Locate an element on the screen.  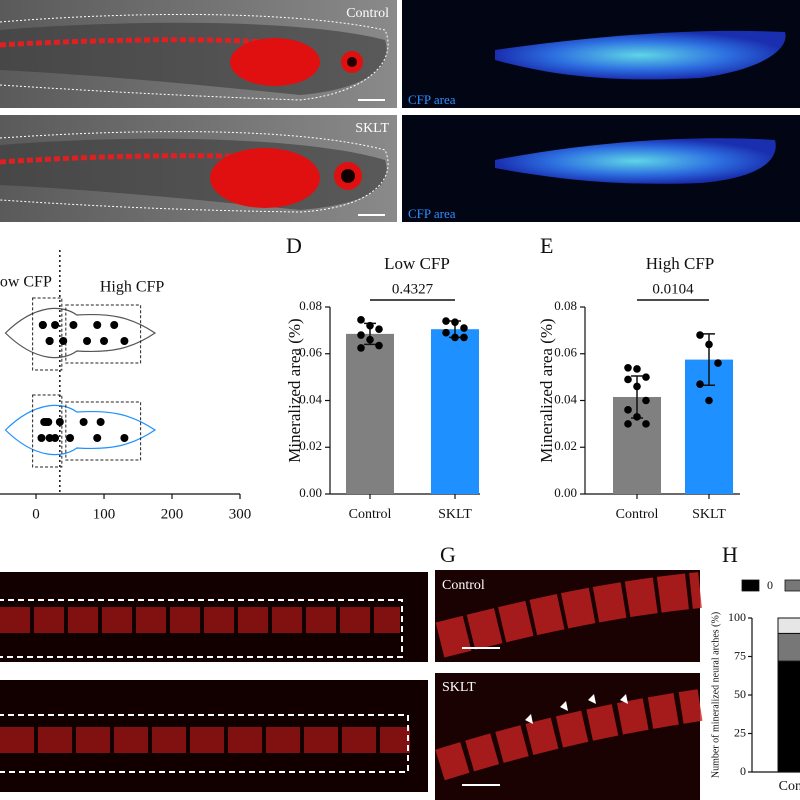
legend-label: 0 is located at coordinates (770, 585).